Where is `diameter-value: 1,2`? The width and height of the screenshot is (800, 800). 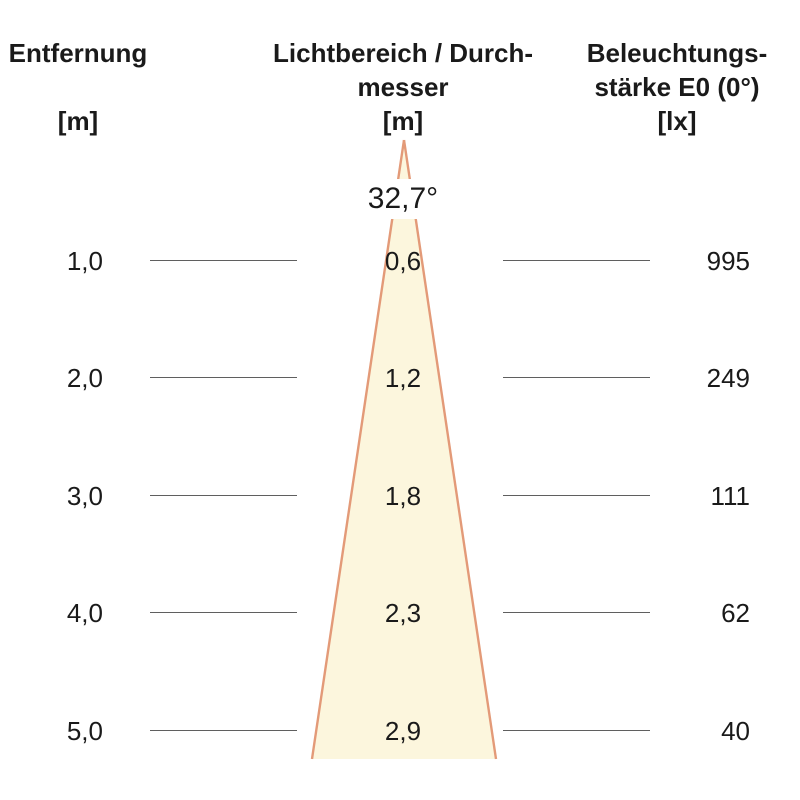 diameter-value: 1,2 is located at coordinates (403, 378).